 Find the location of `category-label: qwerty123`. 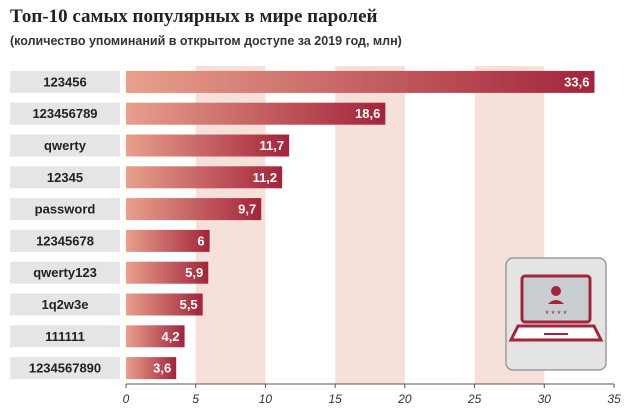

category-label: qwerty123 is located at coordinates (65, 272).